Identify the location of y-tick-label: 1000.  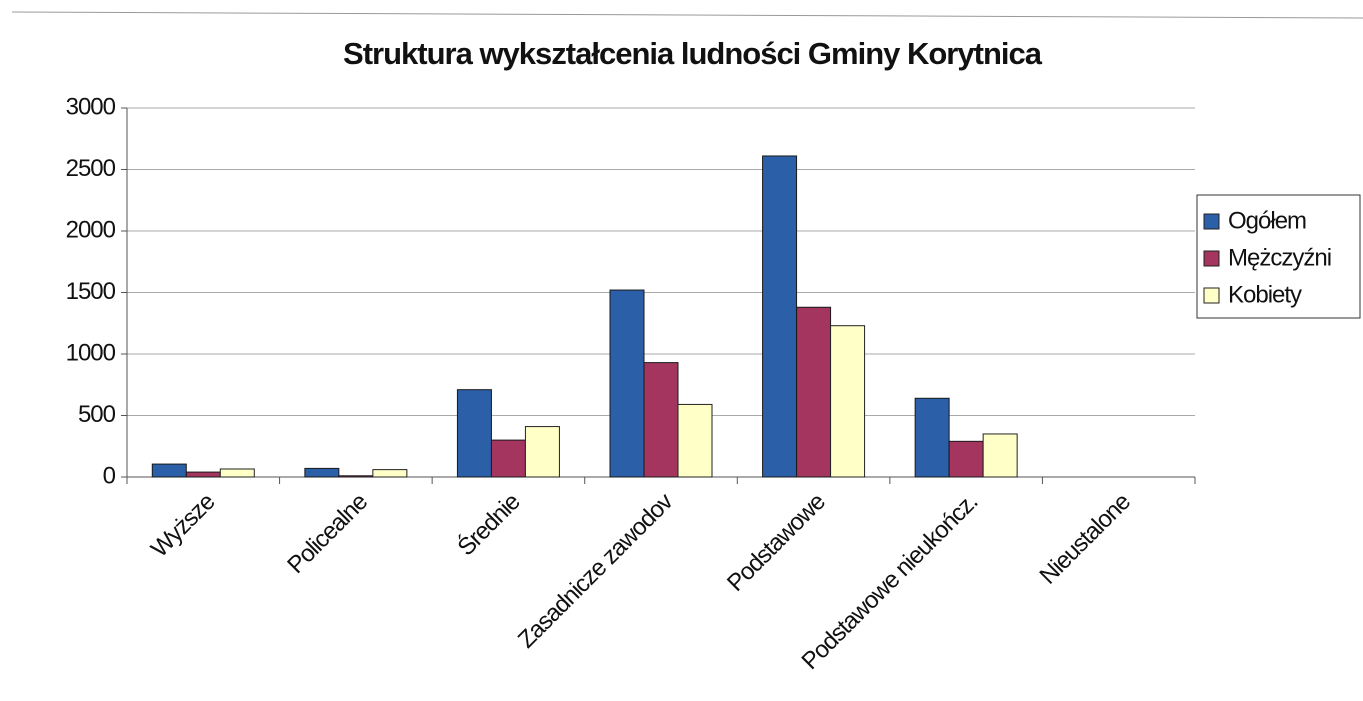
(91, 352).